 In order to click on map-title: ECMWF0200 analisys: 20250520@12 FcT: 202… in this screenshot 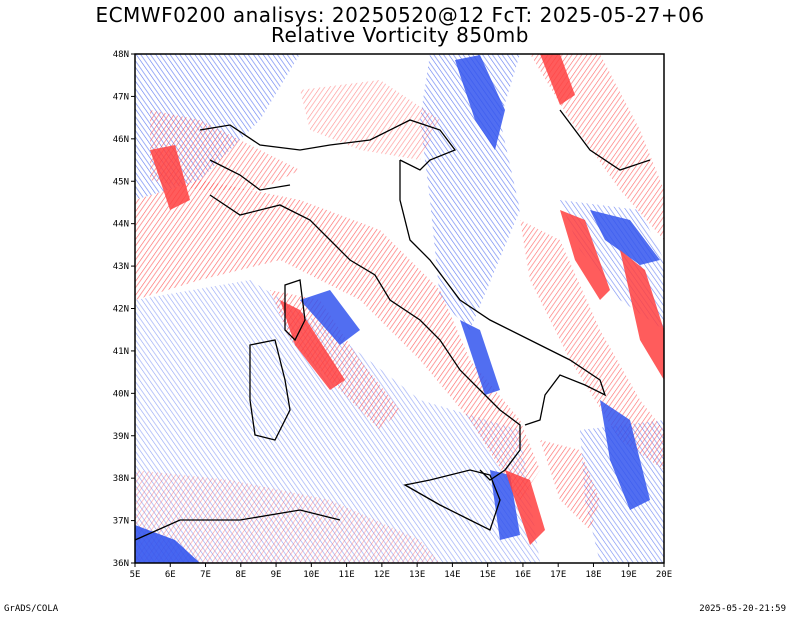, I will do `click(400, 15)`.